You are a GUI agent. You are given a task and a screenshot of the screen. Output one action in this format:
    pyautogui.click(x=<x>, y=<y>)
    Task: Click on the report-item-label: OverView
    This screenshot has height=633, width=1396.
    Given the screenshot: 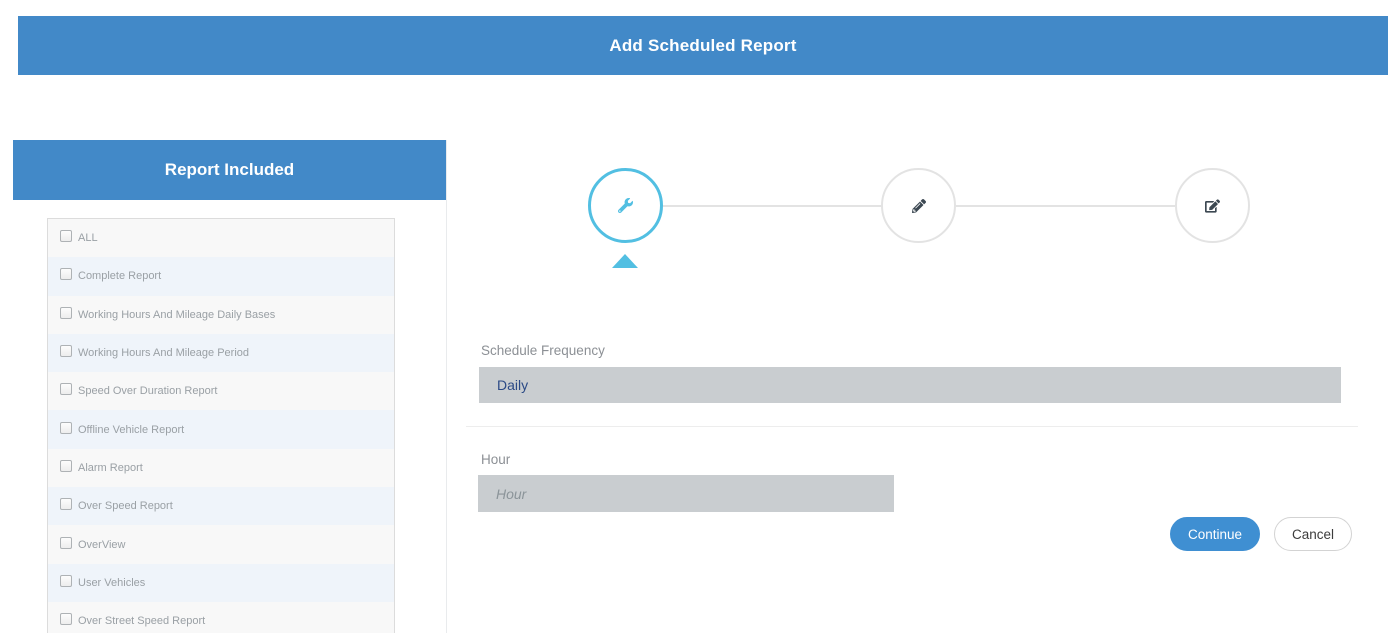 What is the action you would take?
    pyautogui.click(x=102, y=544)
    